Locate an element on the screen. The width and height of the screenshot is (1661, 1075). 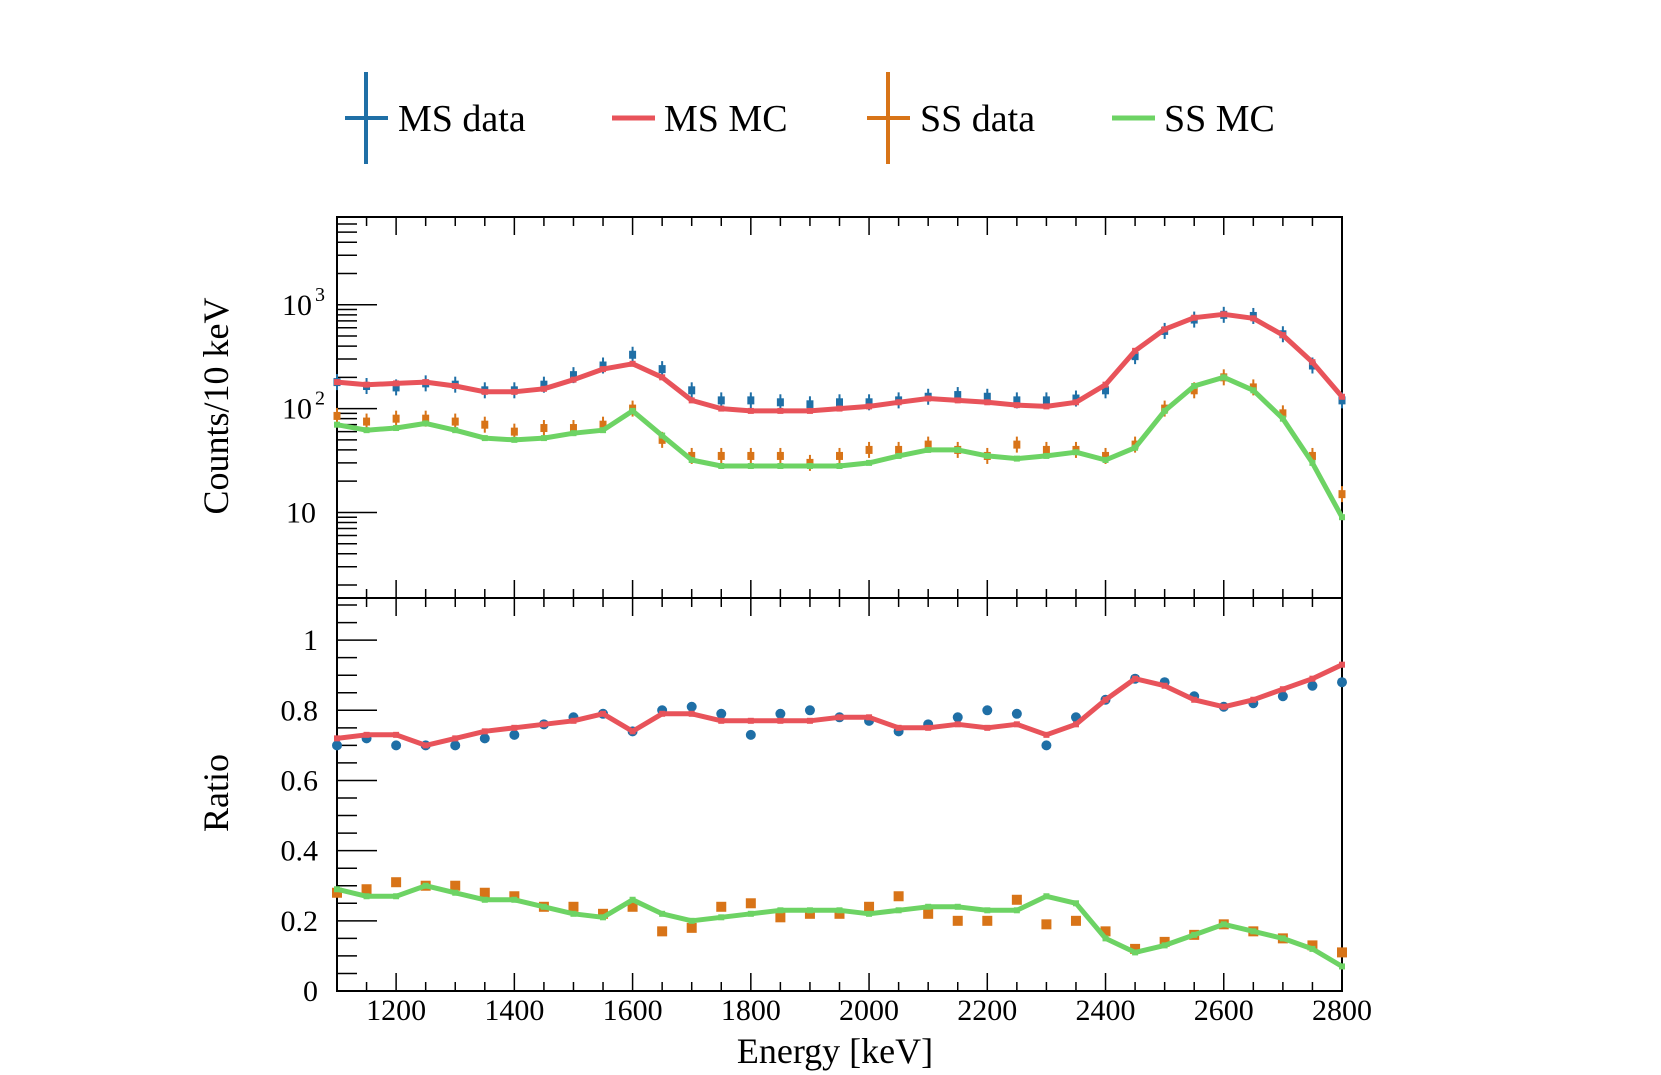
y-tick-label: 10 is located at coordinates (297, 305).